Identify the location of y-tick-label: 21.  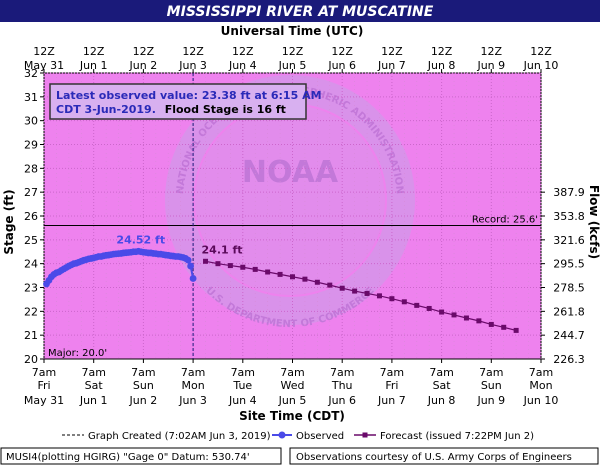
(31, 335).